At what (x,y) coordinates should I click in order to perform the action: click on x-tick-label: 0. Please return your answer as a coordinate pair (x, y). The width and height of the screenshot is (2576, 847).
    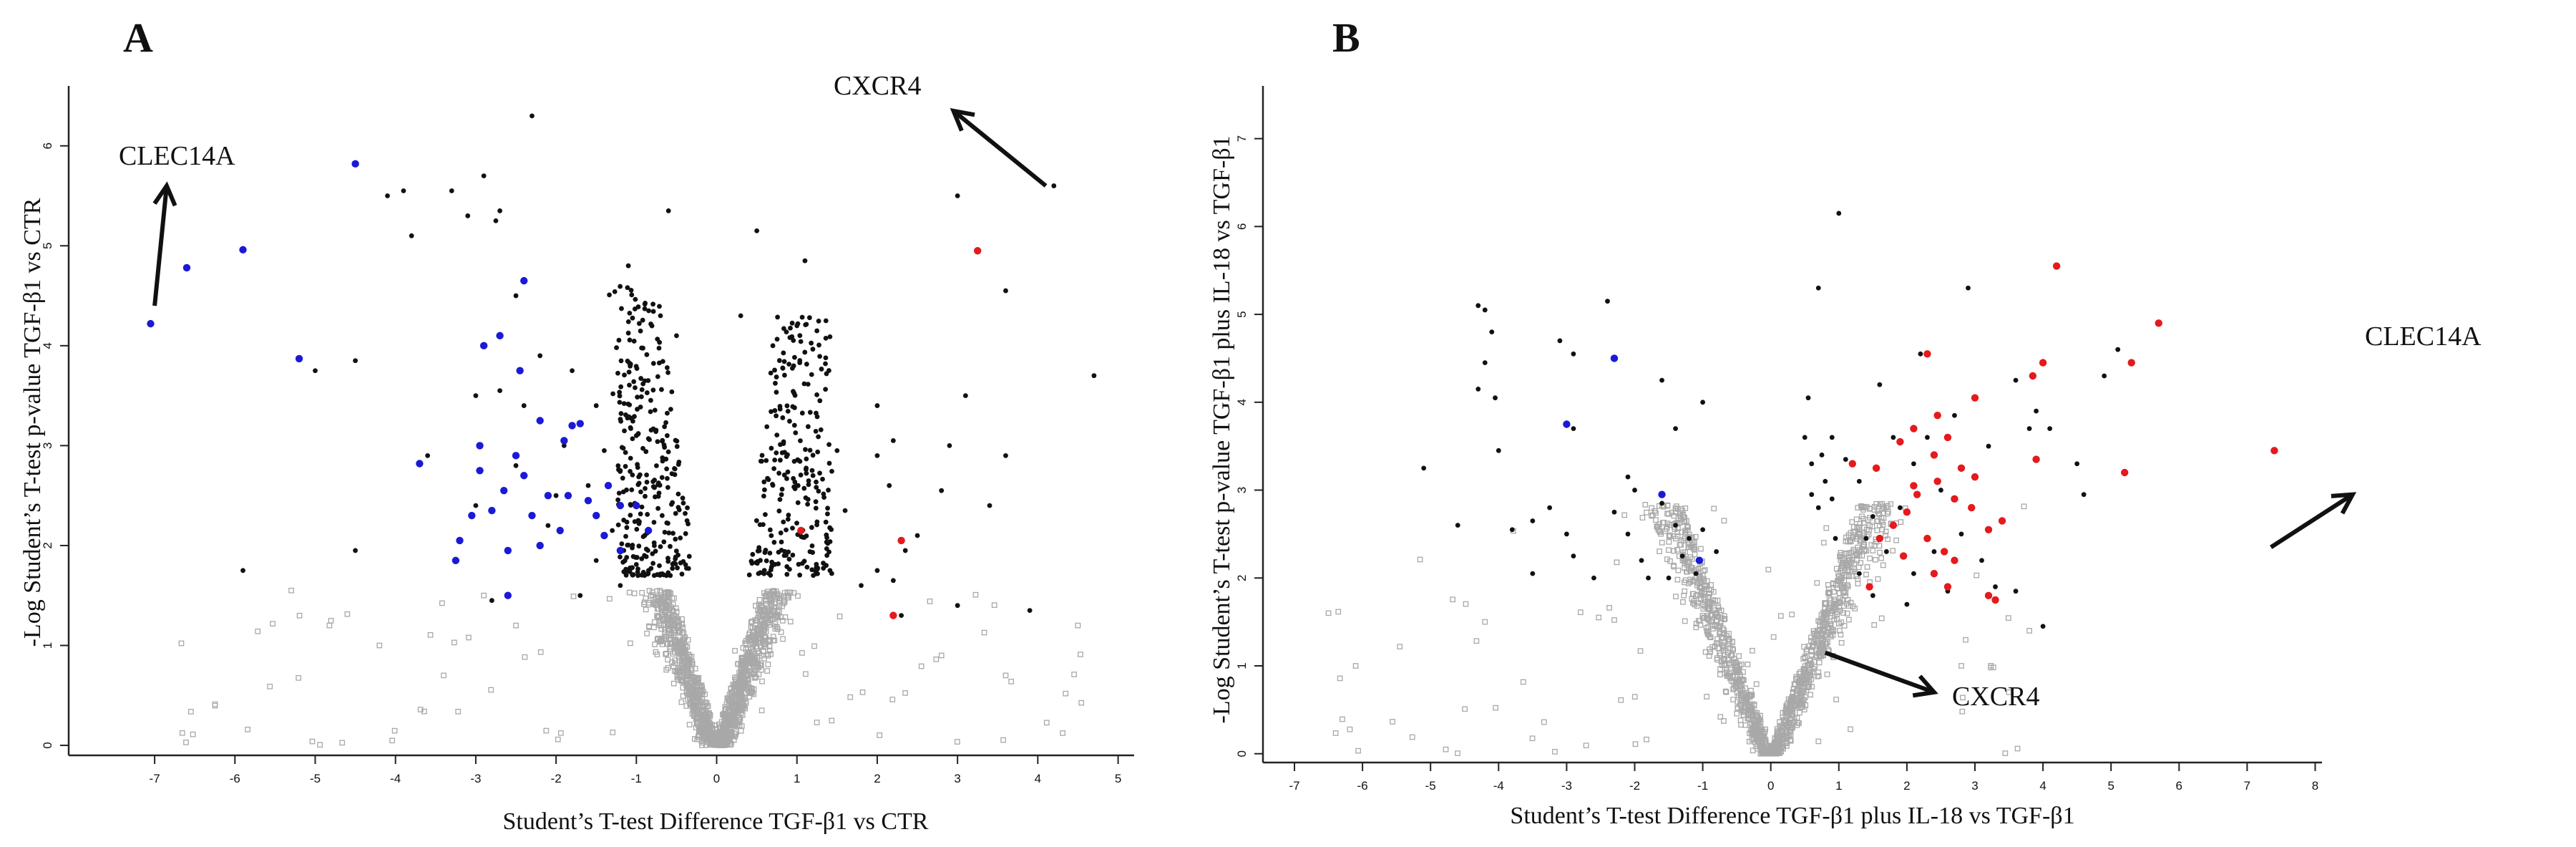
    Looking at the image, I should click on (716, 779).